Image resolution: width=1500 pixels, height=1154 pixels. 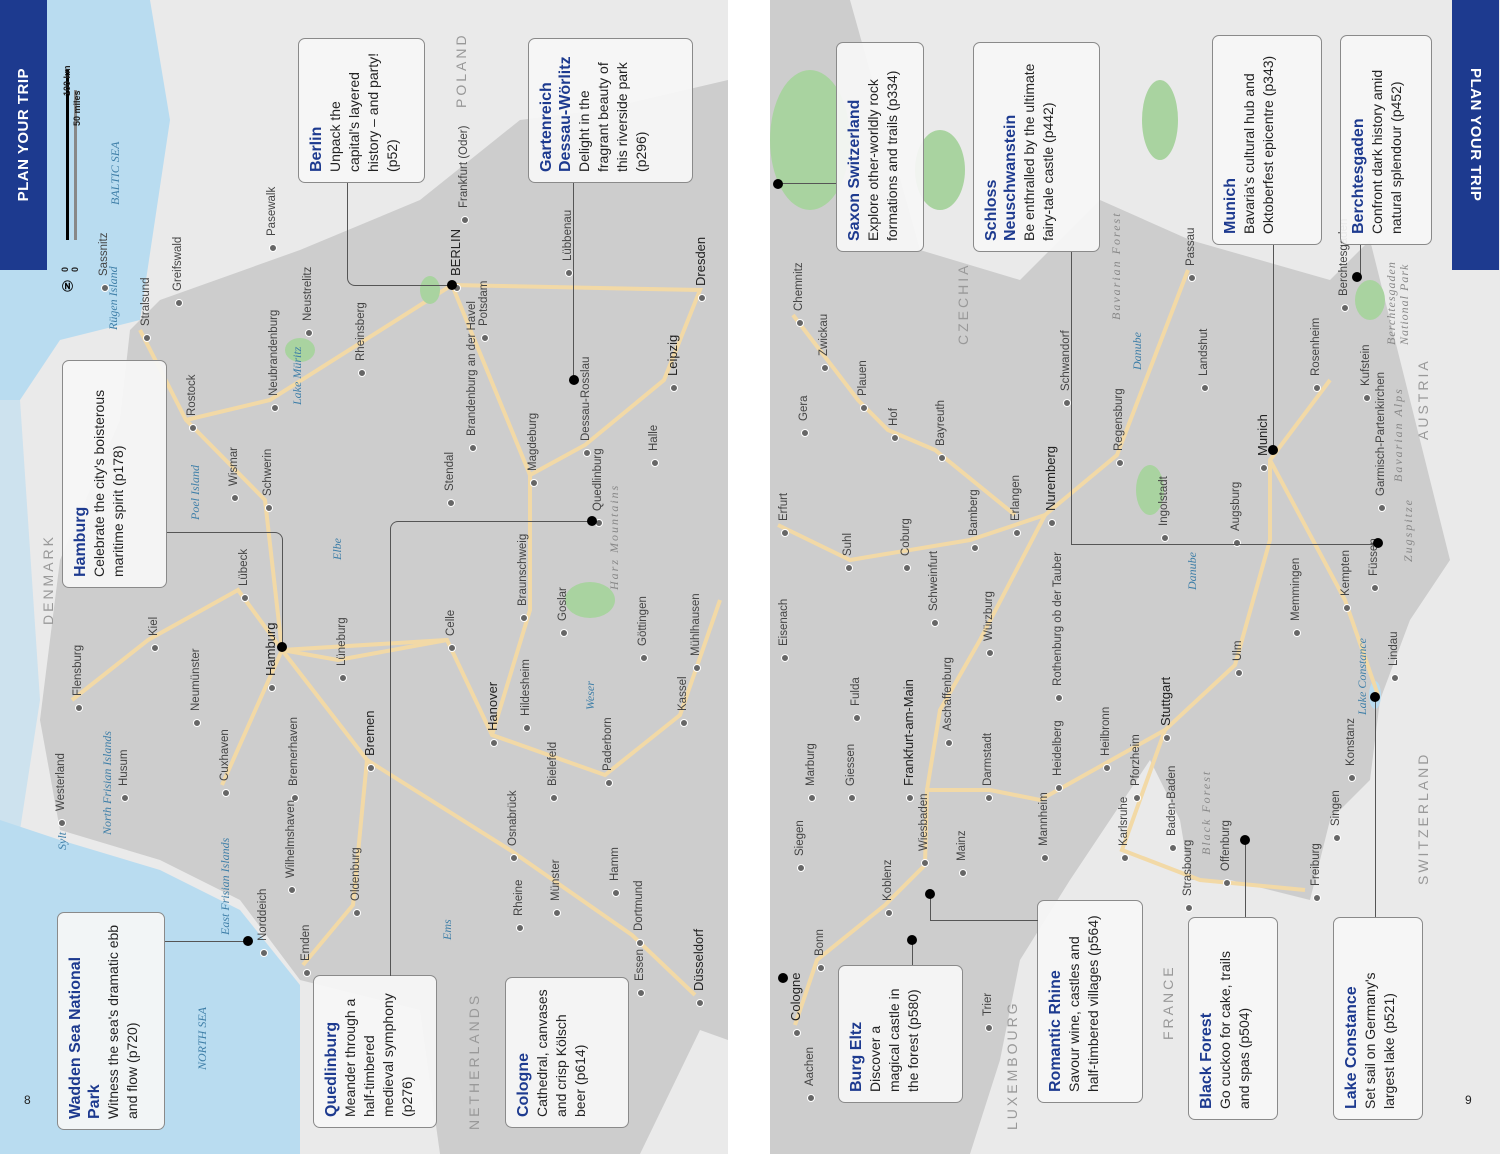 I want to click on section-tab-label: PLAN YOUR TRIP, so click(x=1475, y=135).